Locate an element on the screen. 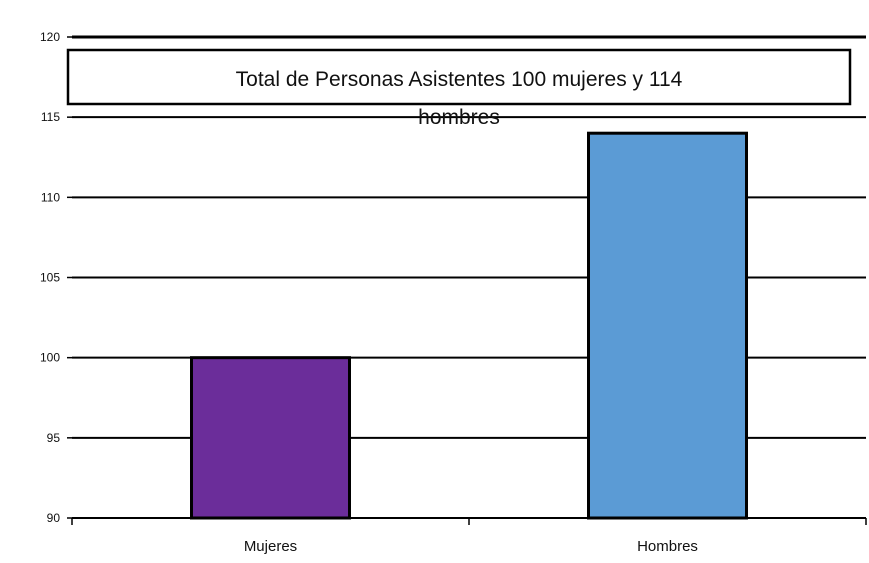 Image resolution: width=869 pixels, height=563 pixels. x-axis-labels: Mujeres Hombres is located at coordinates (471, 546).